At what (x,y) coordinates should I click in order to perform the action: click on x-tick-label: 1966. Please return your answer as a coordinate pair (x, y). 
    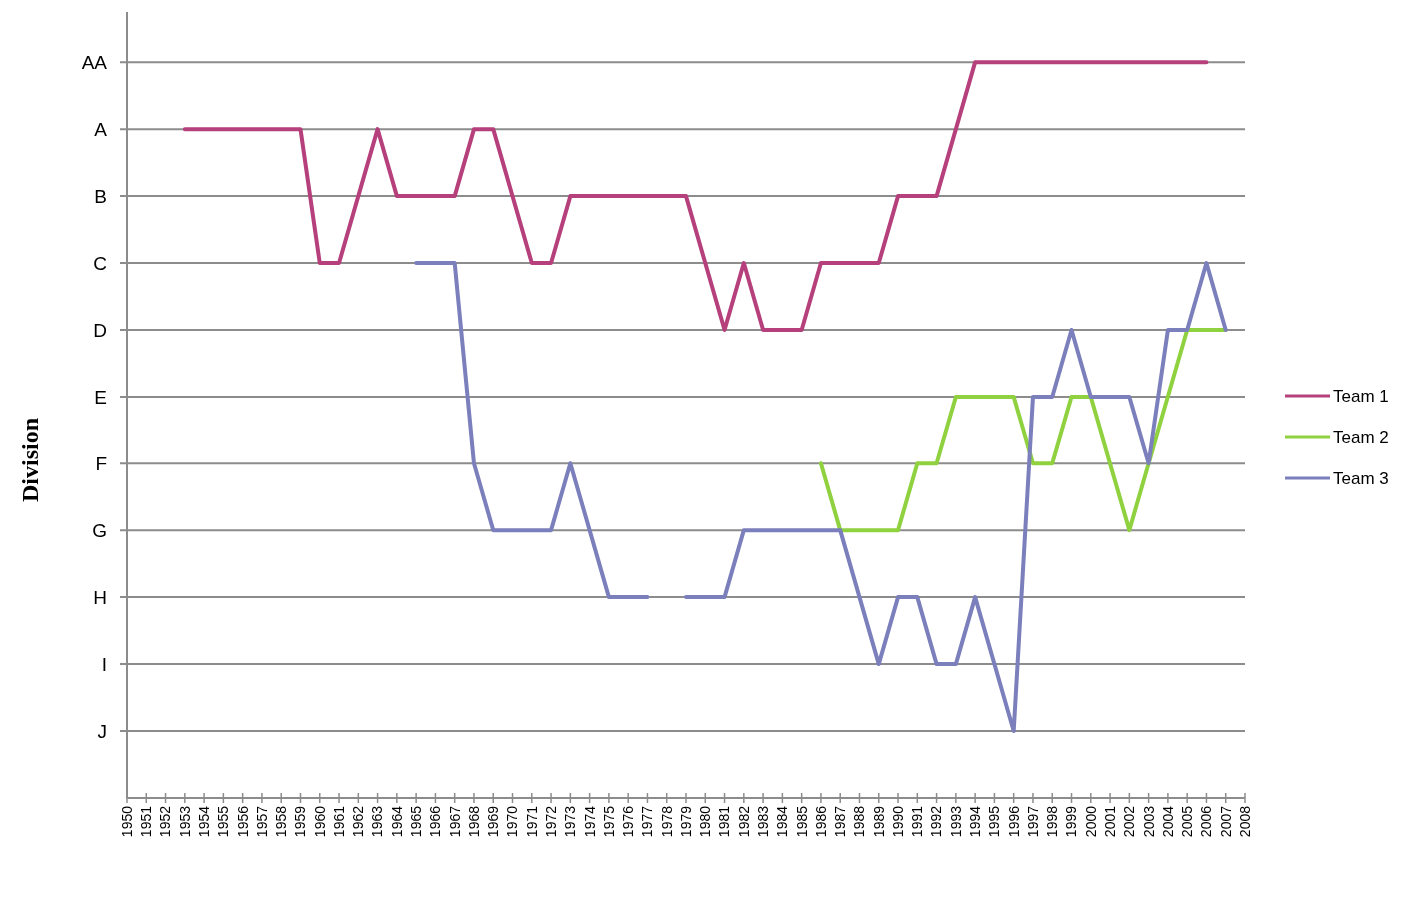
    Looking at the image, I should click on (435, 821).